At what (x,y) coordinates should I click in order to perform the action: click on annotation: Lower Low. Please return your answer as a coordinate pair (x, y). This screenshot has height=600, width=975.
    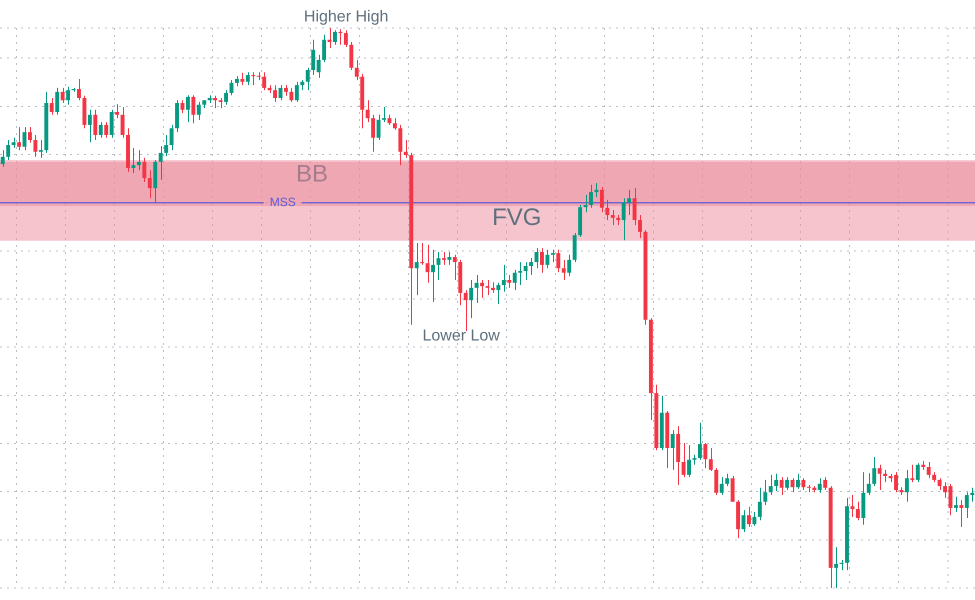
    Looking at the image, I should click on (461, 336).